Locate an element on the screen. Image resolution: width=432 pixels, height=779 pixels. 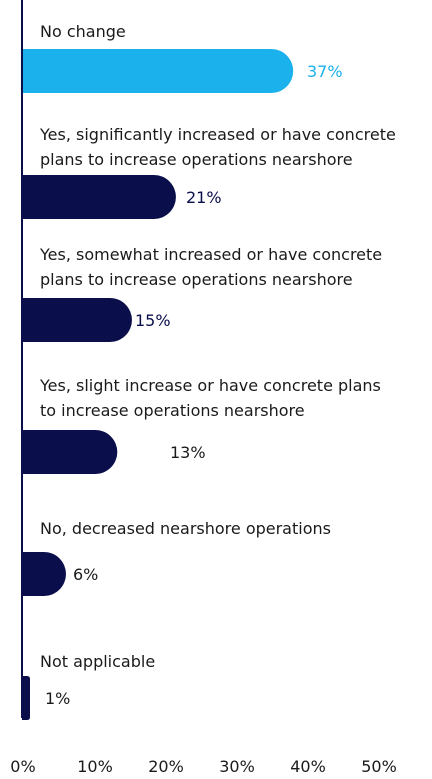
category-label: No, decreased nearshore operations is located at coordinates (185, 528).